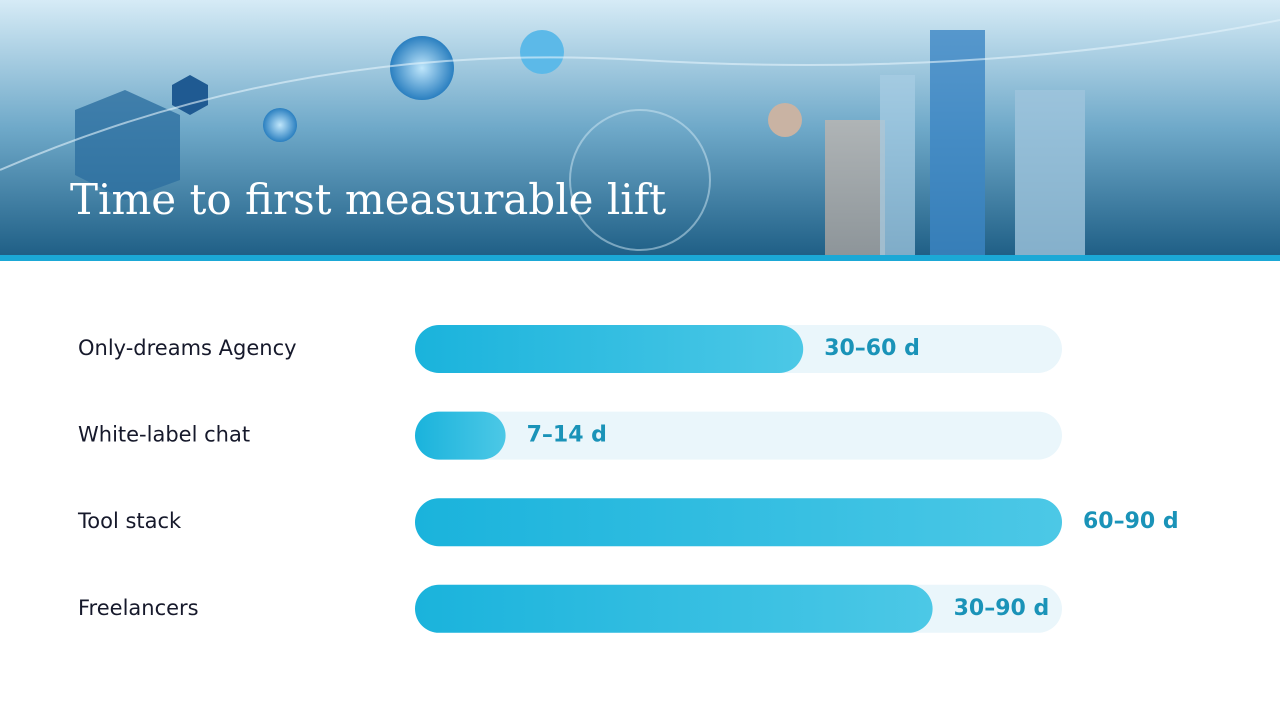 This screenshot has width=1280, height=720. I want to click on bar-track, so click(738, 435).